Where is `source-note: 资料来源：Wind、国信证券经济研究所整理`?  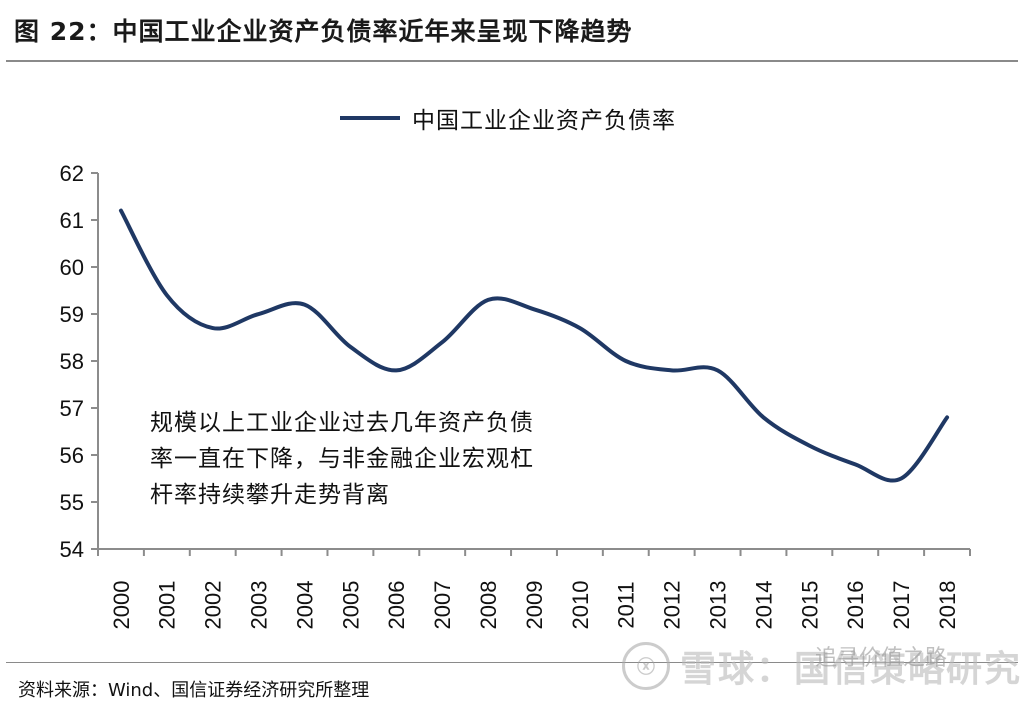
source-note: 资料来源：Wind、国信证券经济研究所整理 is located at coordinates (194, 690).